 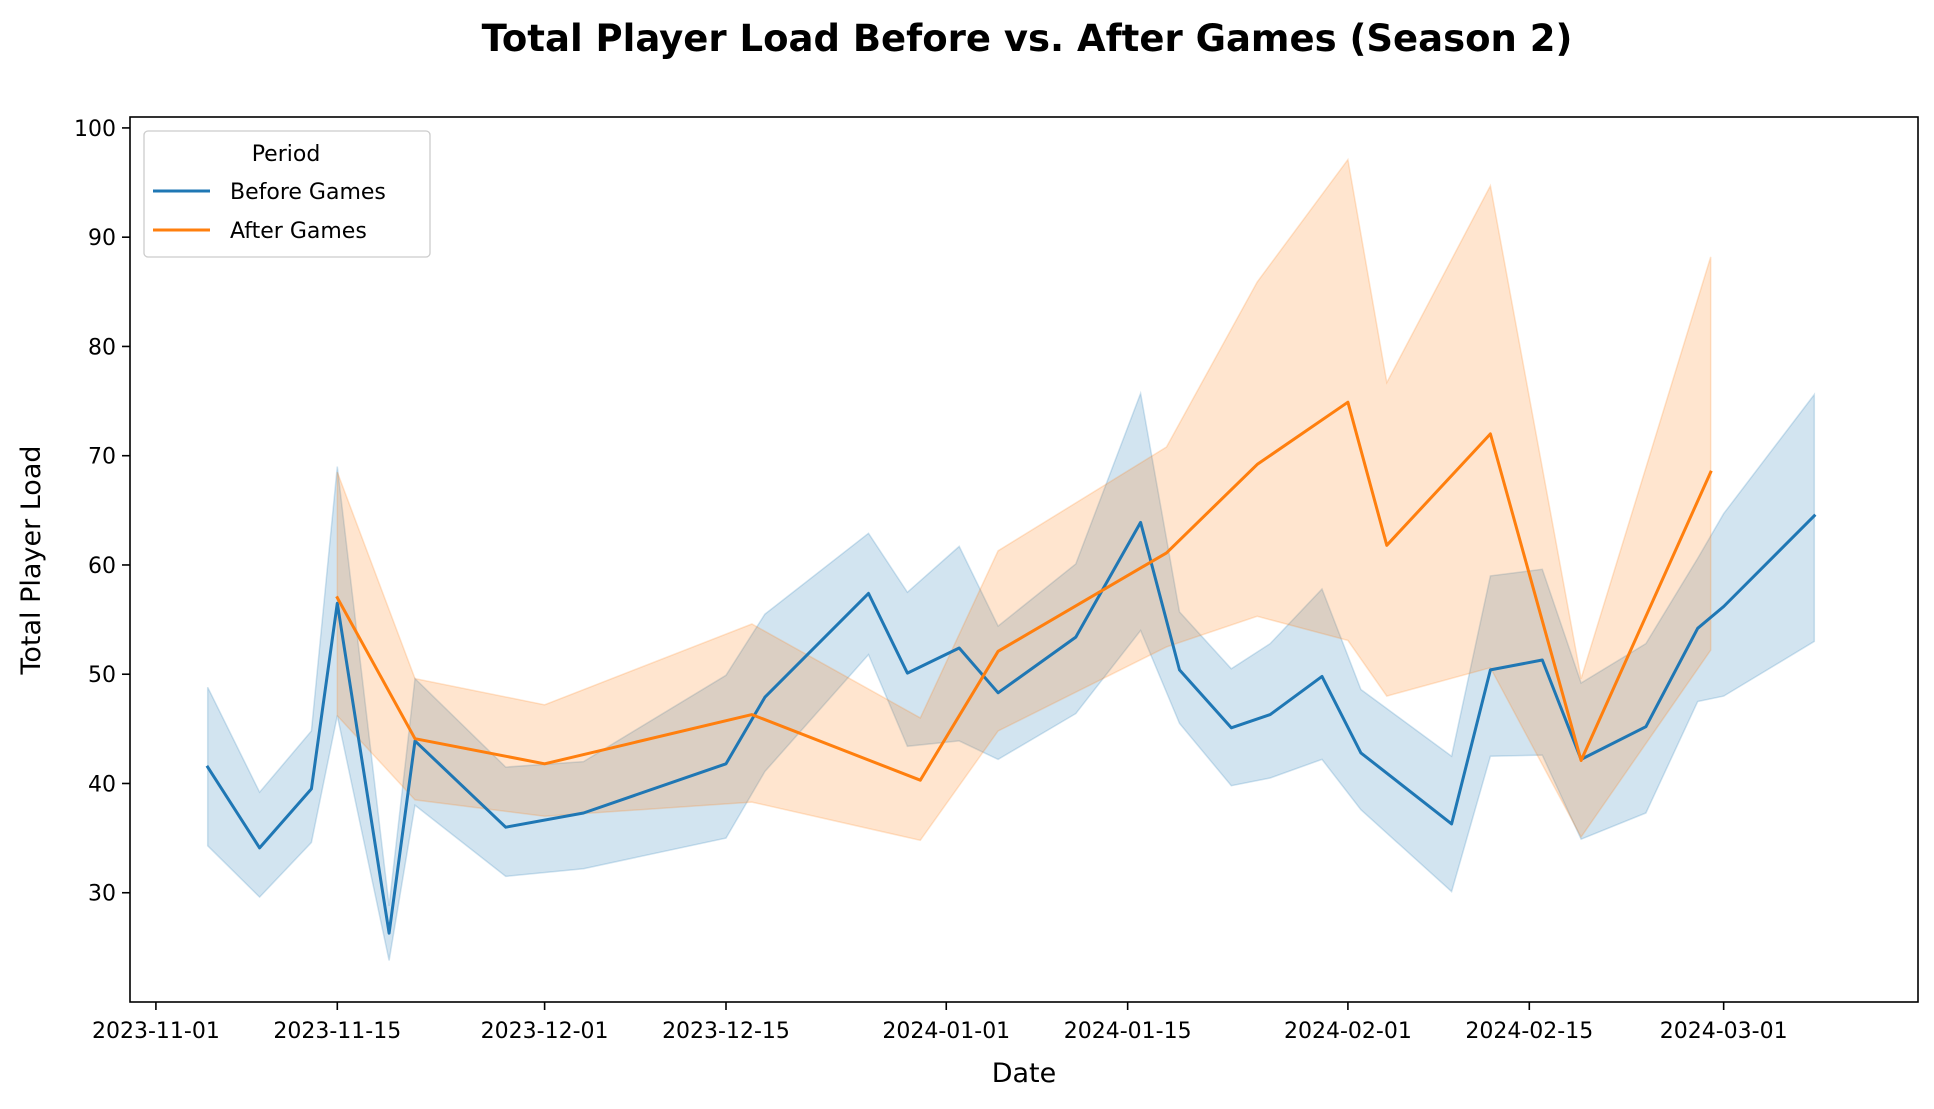 What do you see at coordinates (308, 192) in the screenshot?
I see `legend-label-0: Before Games` at bounding box center [308, 192].